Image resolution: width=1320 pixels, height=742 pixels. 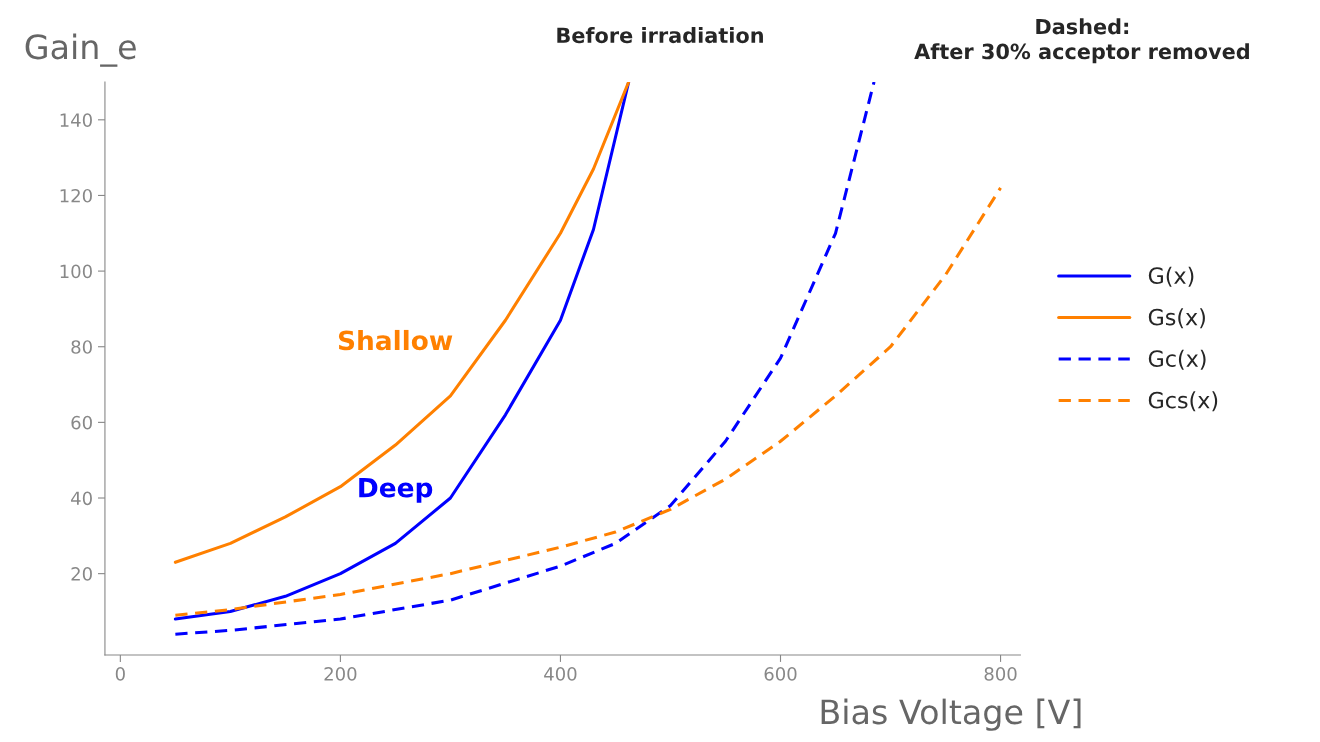 What do you see at coordinates (76, 271) in the screenshot?
I see `y-tick-label: 100` at bounding box center [76, 271].